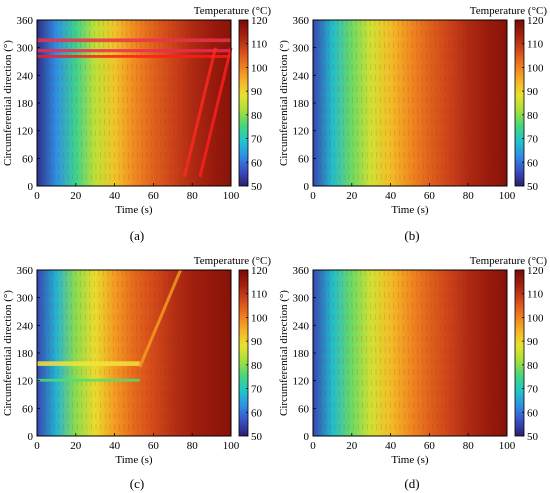  I want to click on y-tick-label: 240, so click(25, 76).